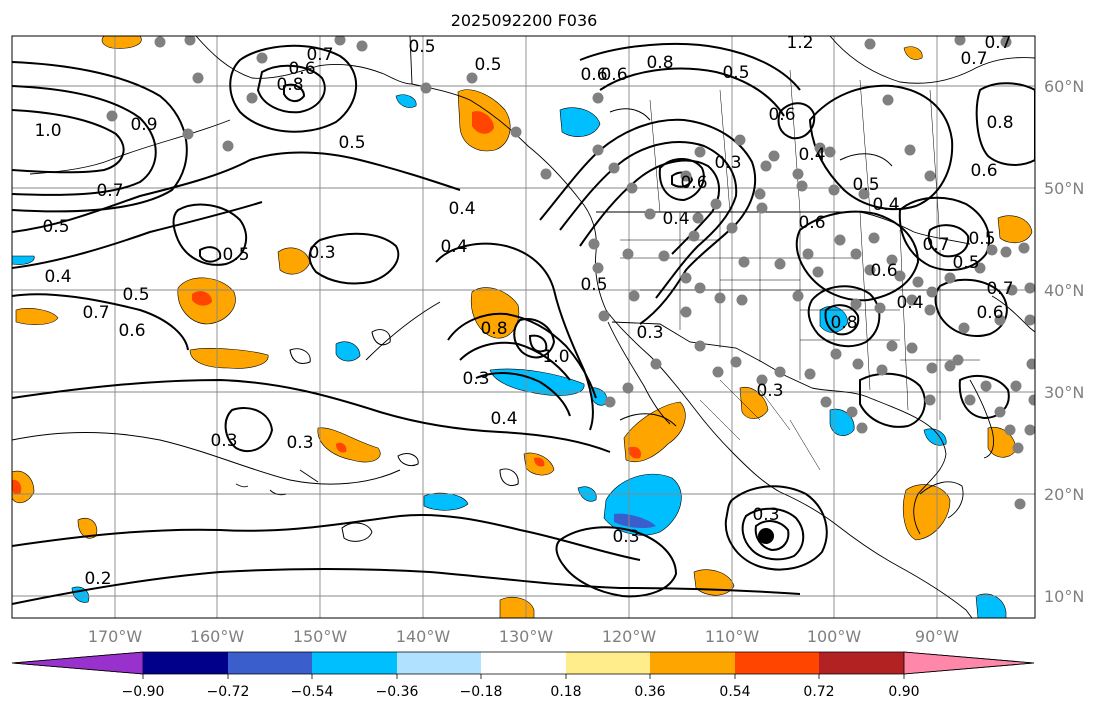 This screenshot has height=716, width=1105. What do you see at coordinates (1013, 314) in the screenshot?
I see `coastline-atlantic` at bounding box center [1013, 314].